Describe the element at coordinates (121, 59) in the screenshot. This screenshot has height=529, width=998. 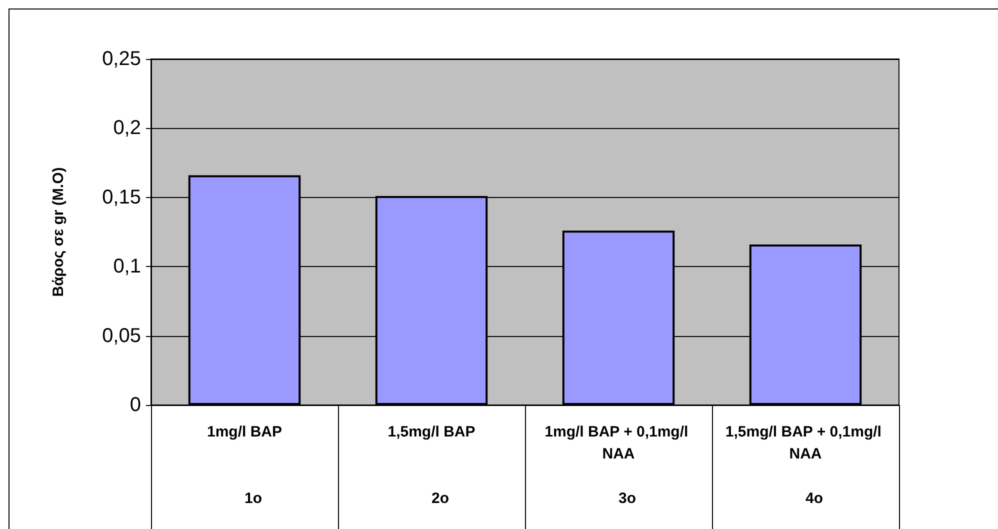
I see `y-tick-label: 0,25` at that location.